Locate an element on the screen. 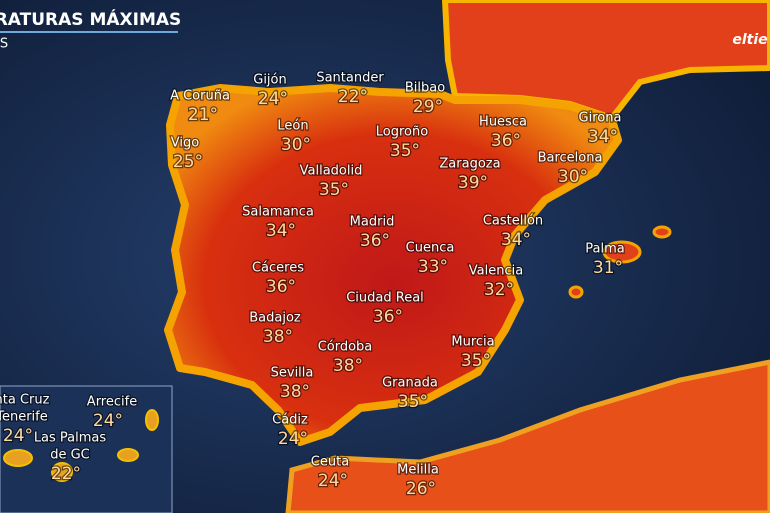 This screenshot has height=513, width=770. city-name: Sevilla is located at coordinates (292, 373).